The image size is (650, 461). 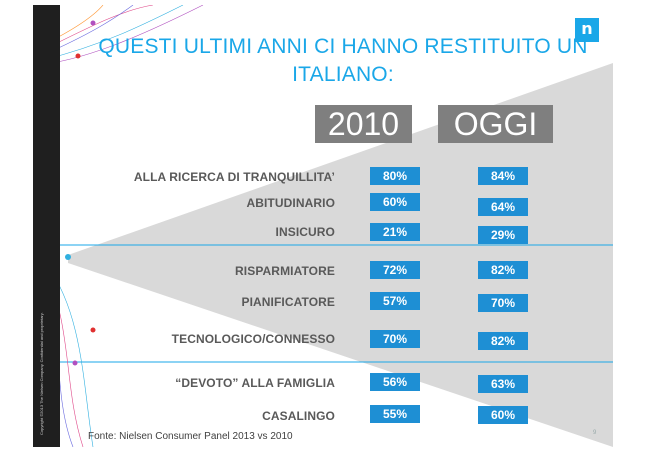 I want to click on value-oggi: 63%, so click(x=503, y=384).